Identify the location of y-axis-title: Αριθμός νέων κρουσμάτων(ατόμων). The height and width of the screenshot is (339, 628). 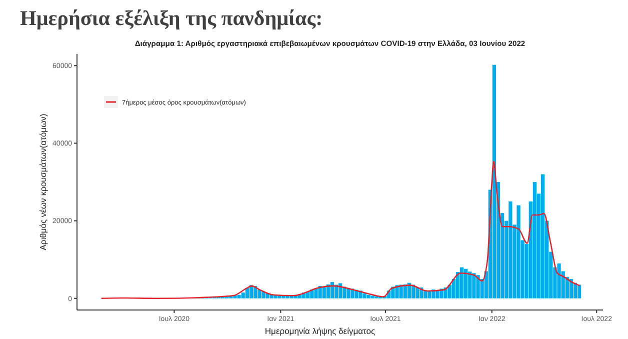
(43, 182).